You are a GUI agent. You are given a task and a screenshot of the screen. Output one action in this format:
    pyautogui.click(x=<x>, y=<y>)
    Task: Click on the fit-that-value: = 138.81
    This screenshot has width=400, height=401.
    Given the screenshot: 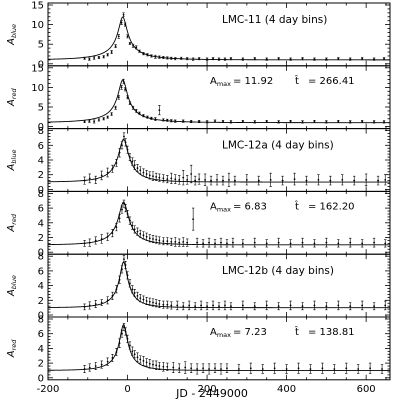 What is the action you would take?
    pyautogui.click(x=331, y=332)
    